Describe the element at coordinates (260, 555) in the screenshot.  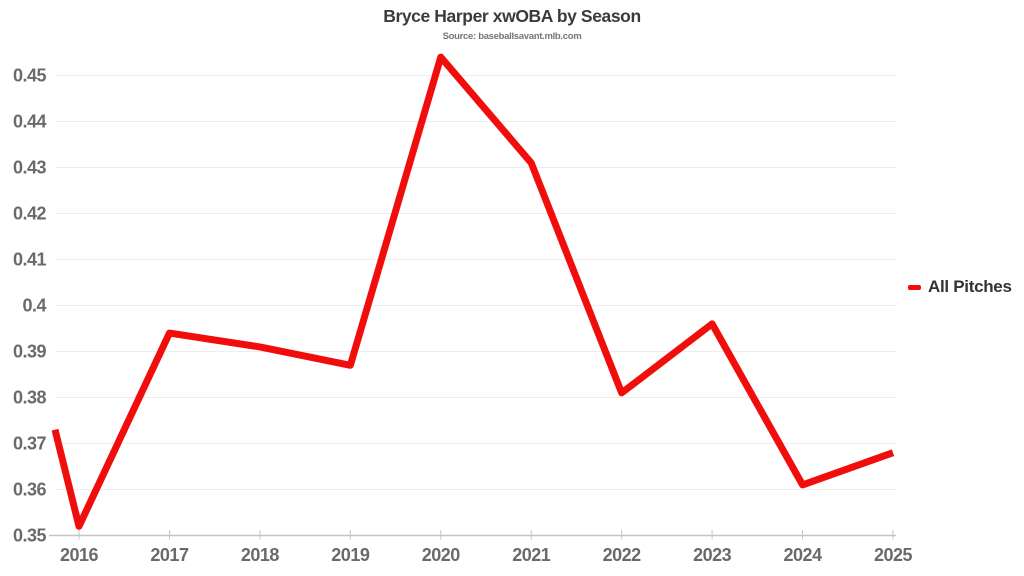
I see `x-tick-label: 2018` at that location.